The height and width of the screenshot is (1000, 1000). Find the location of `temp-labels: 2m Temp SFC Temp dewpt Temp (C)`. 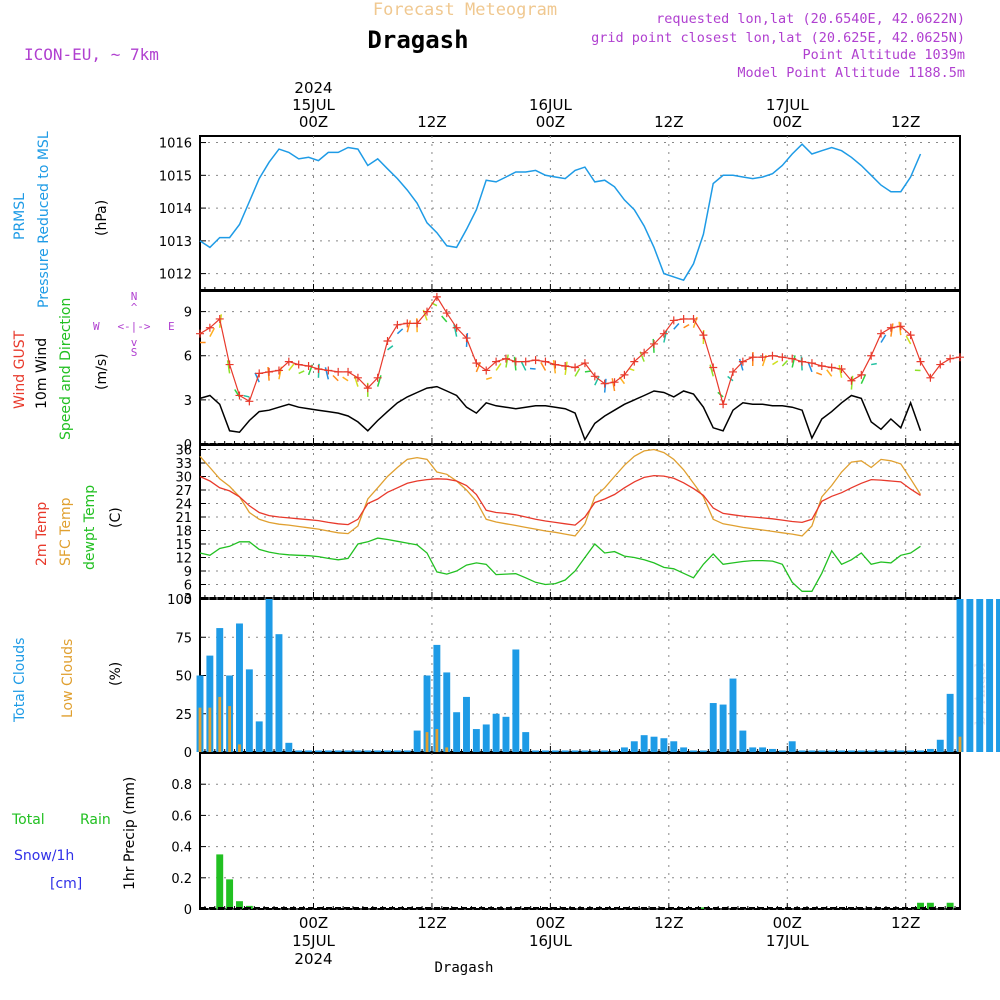

temp-labels: 2m Temp SFC Temp dewpt Temp (C) is located at coordinates (79, 527).